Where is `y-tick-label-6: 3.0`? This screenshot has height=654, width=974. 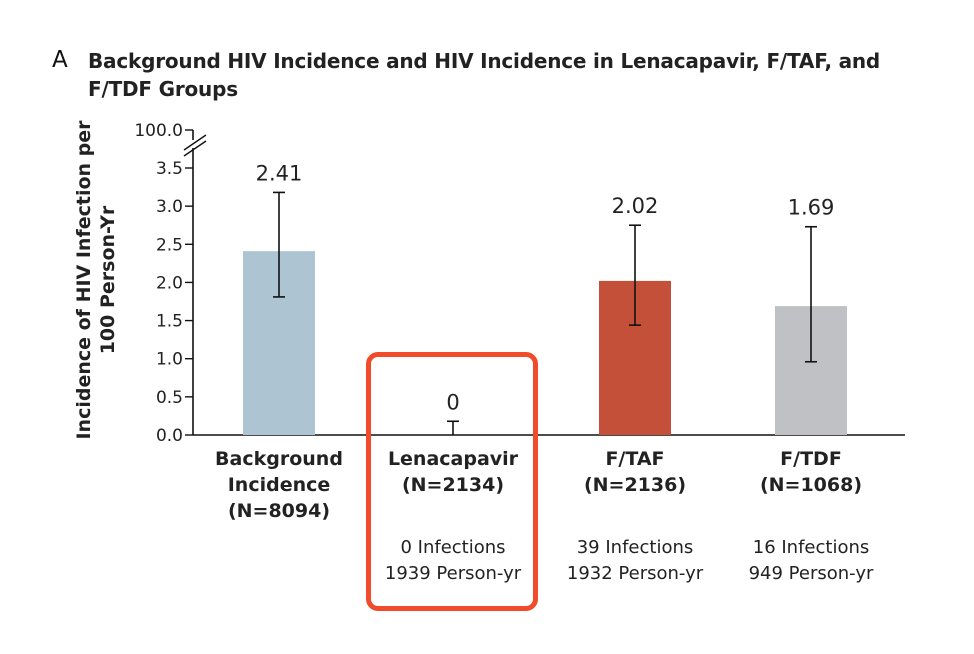
y-tick-label-6: 3.0 is located at coordinates (169, 207).